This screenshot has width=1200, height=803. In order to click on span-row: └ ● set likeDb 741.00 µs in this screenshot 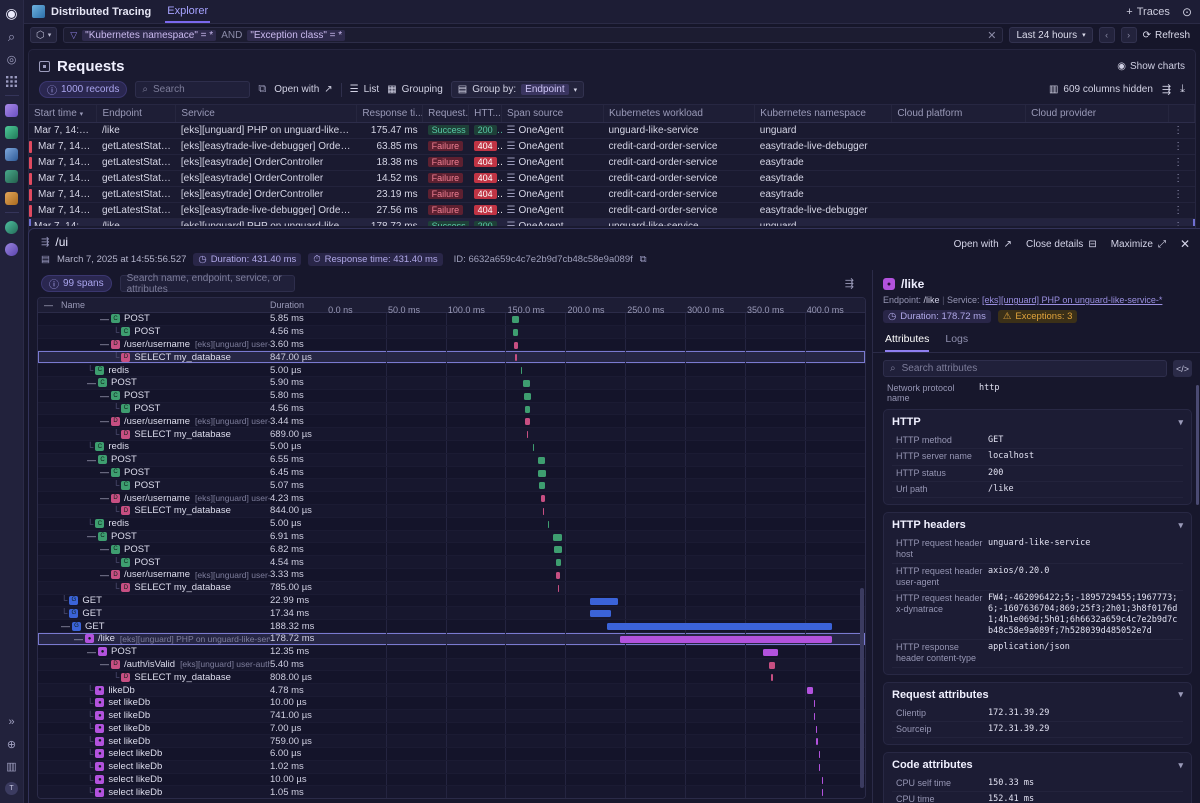, I will do `click(451, 716)`.